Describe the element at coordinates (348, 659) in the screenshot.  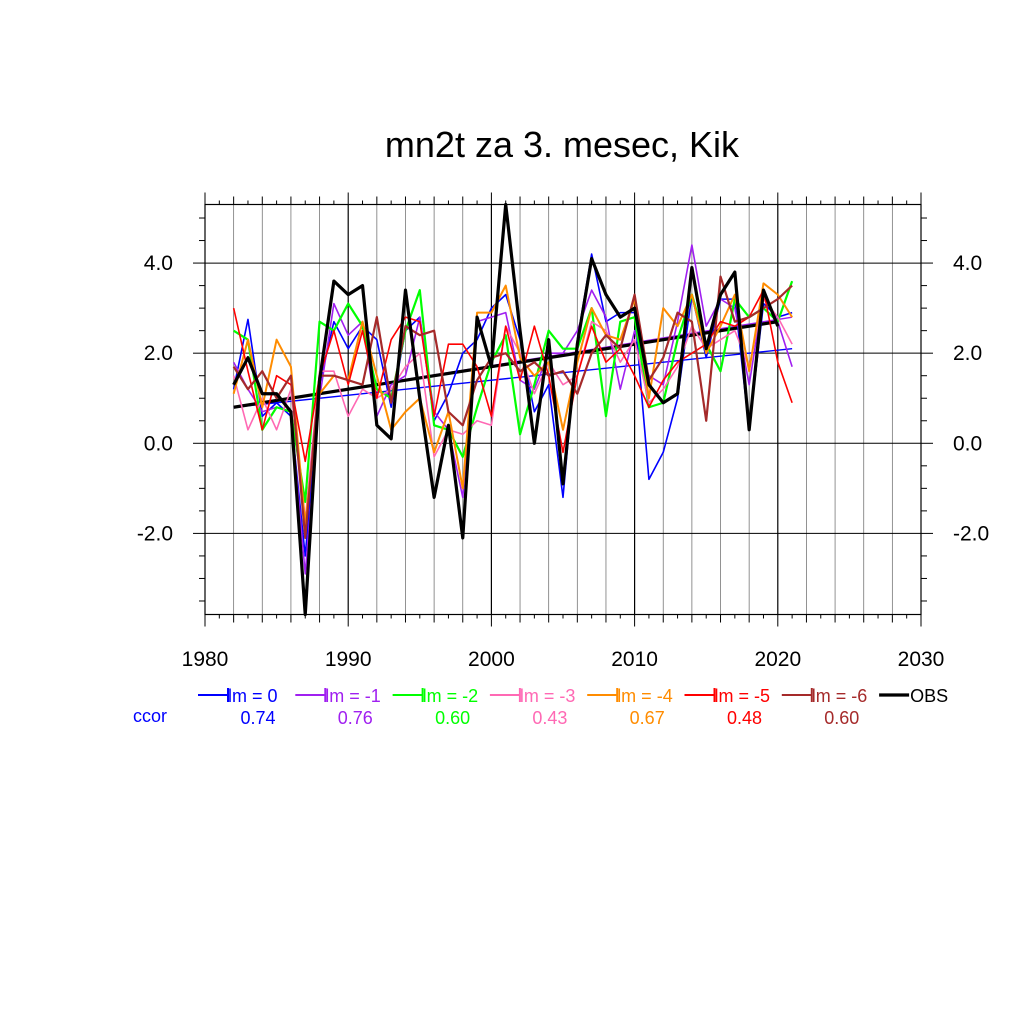
I see `x-tick-label: 1990` at that location.